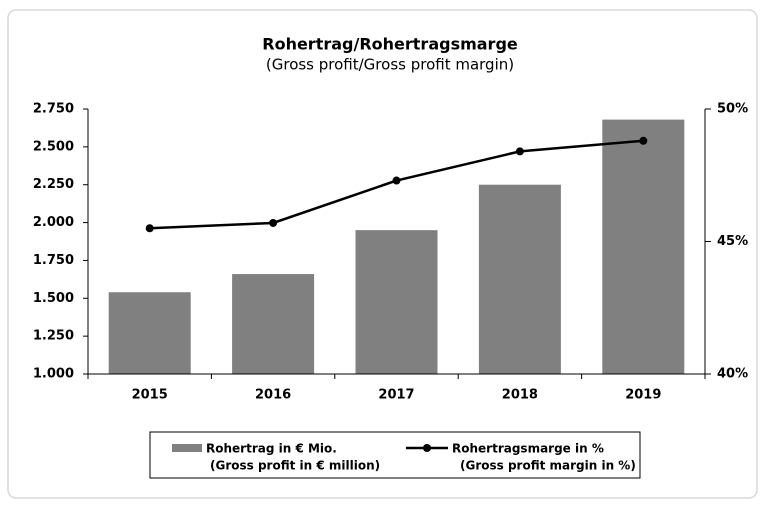 This screenshot has height=508, width=765. I want to click on y-tick-label: 1.000, so click(53, 374).